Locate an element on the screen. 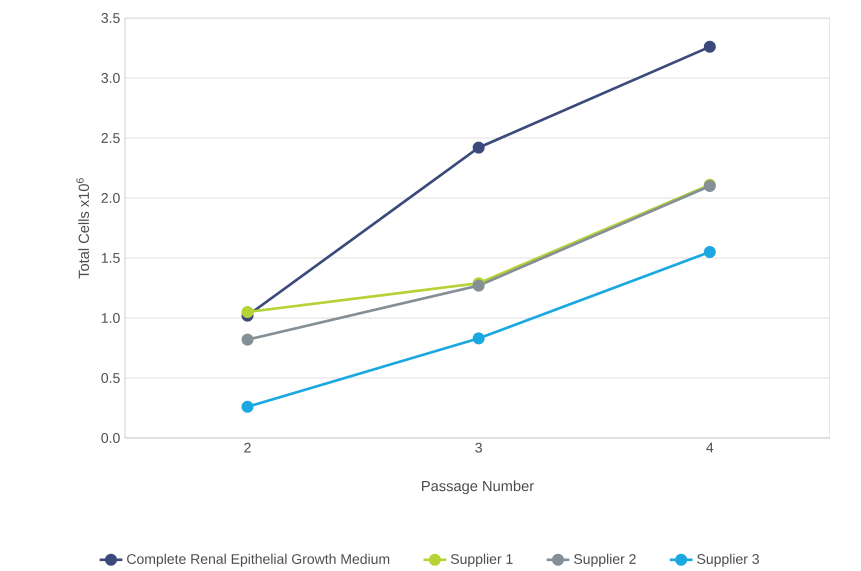 The width and height of the screenshot is (861, 571). y-tick-label: 2.5 is located at coordinates (111, 137).